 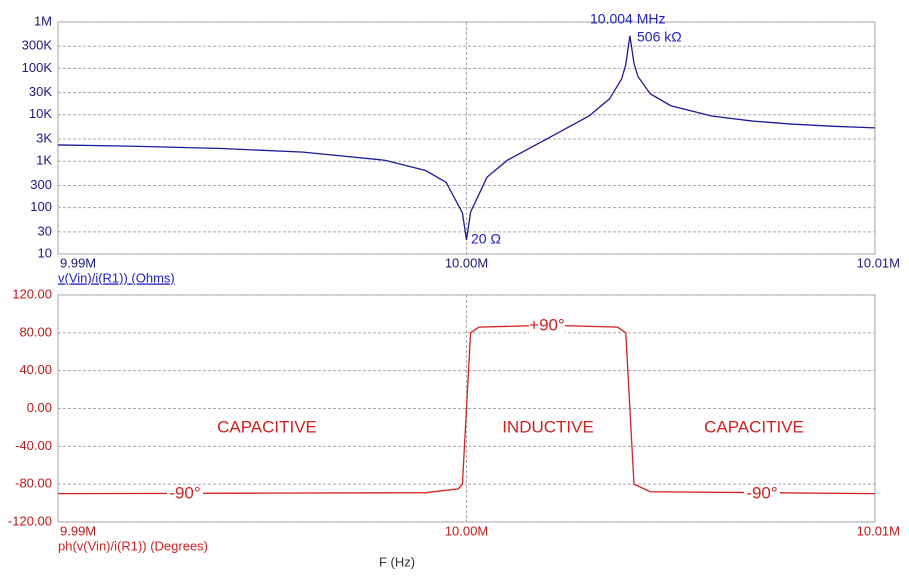 I want to click on y-axis-label: v(Vin)/i(R1)) (Ohms), so click(x=116, y=277).